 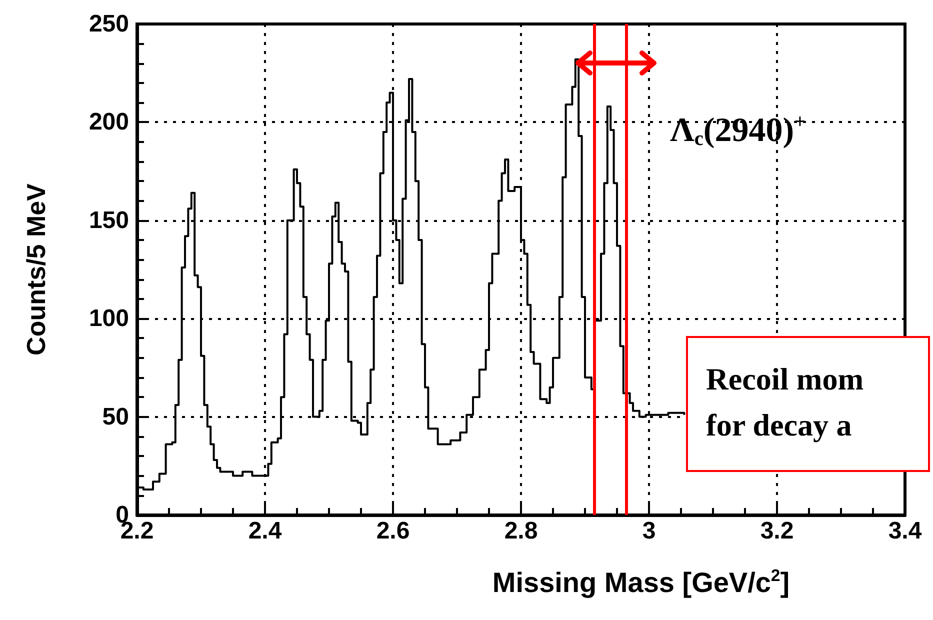 I want to click on y-tick-label: 100, so click(x=108, y=318).